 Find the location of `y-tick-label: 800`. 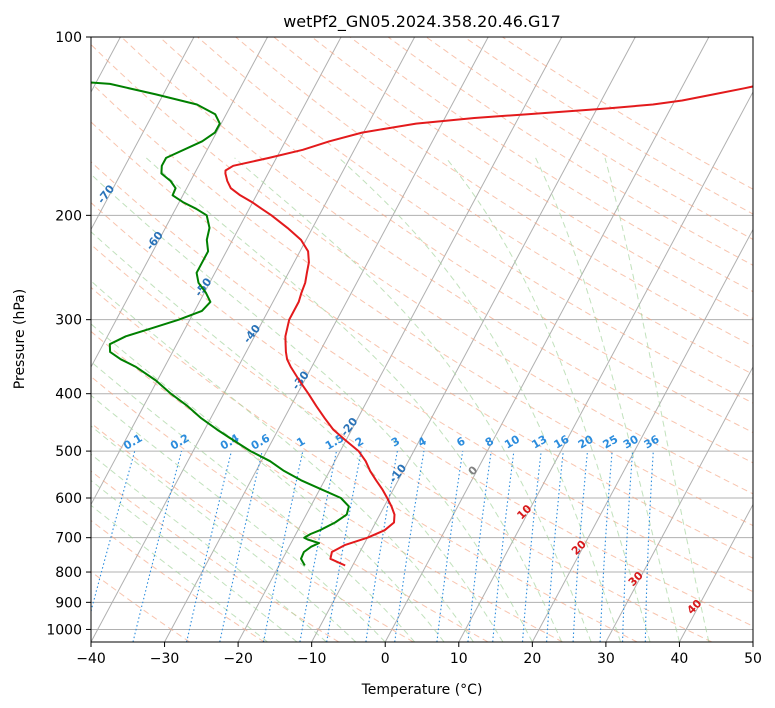

y-tick-label: 800 is located at coordinates (68, 573).